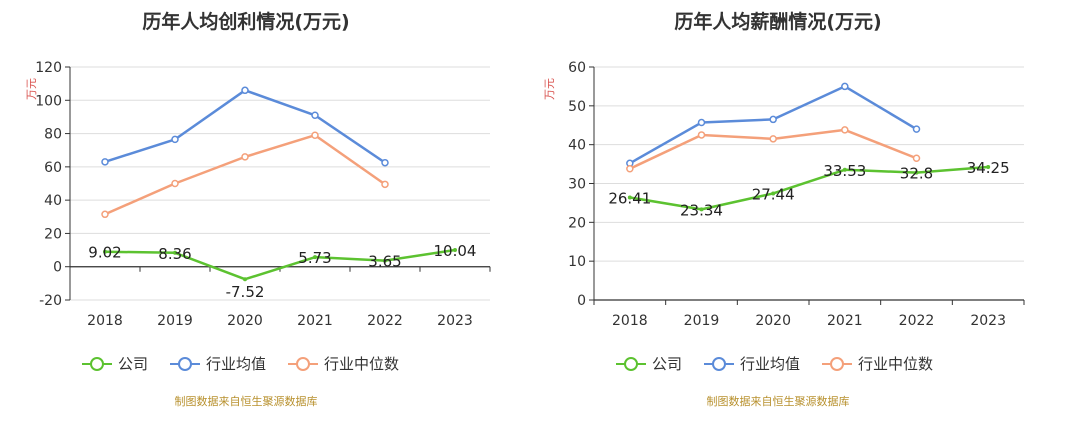 This screenshot has height=443, width=1087. What do you see at coordinates (577, 262) in the screenshot?
I see `y-tick-label: 10` at bounding box center [577, 262].